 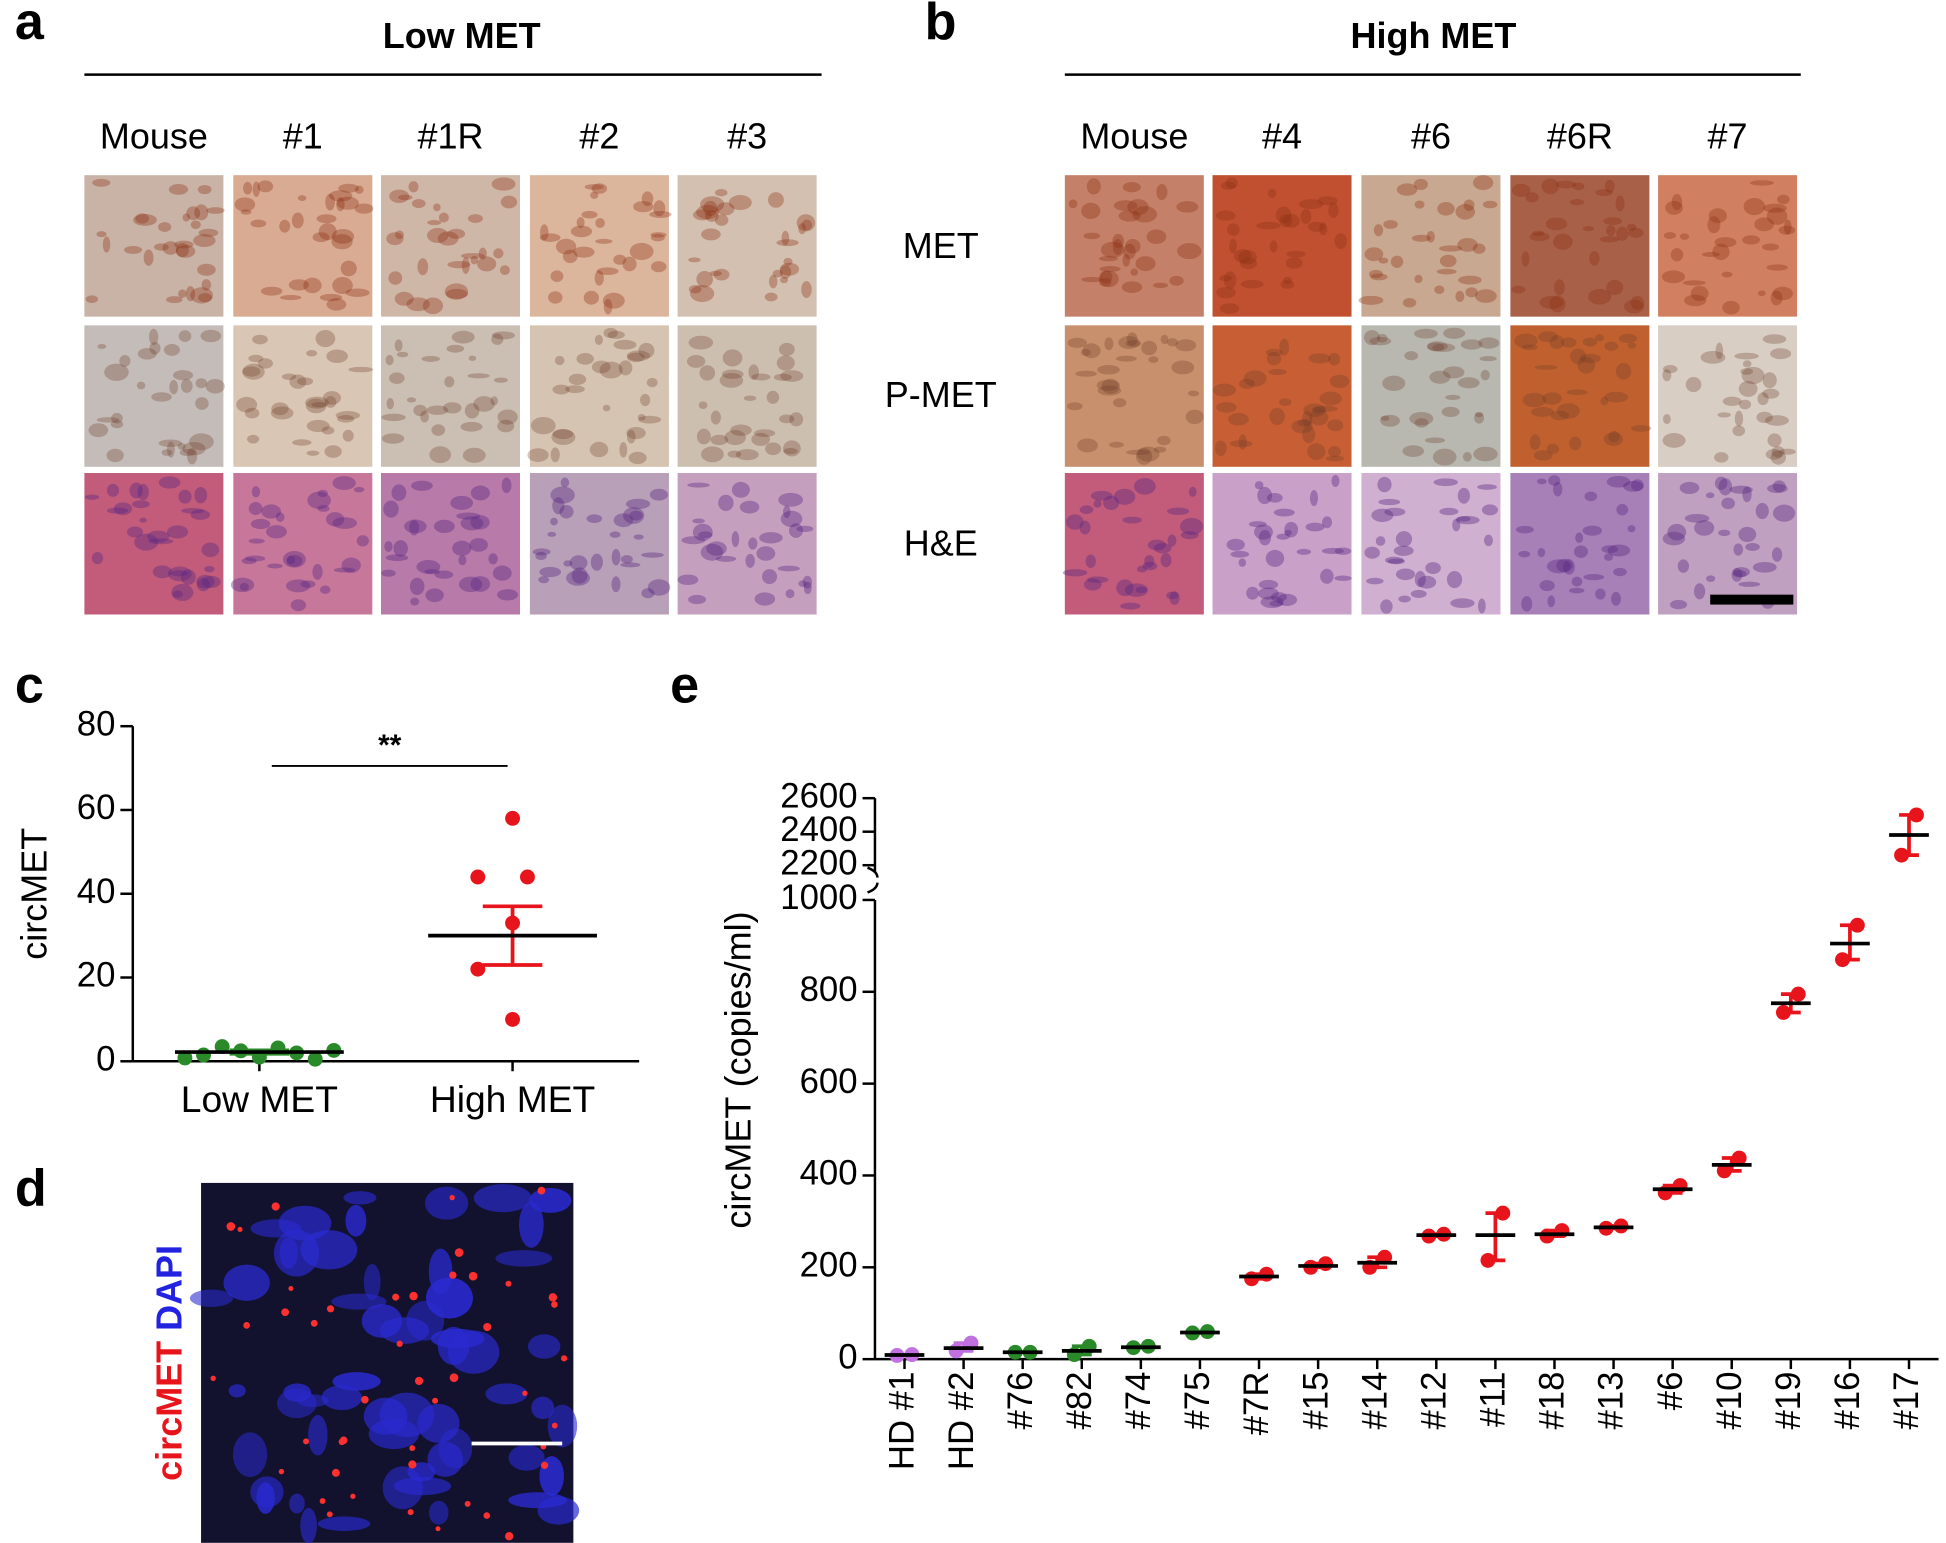 I want to click on fish-image, so click(x=384, y=1362).